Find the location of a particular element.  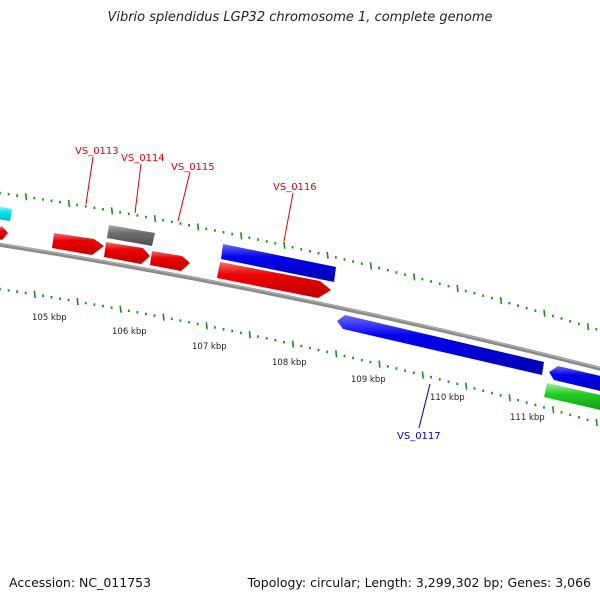

gene-feature-red-a is located at coordinates (127, 253).